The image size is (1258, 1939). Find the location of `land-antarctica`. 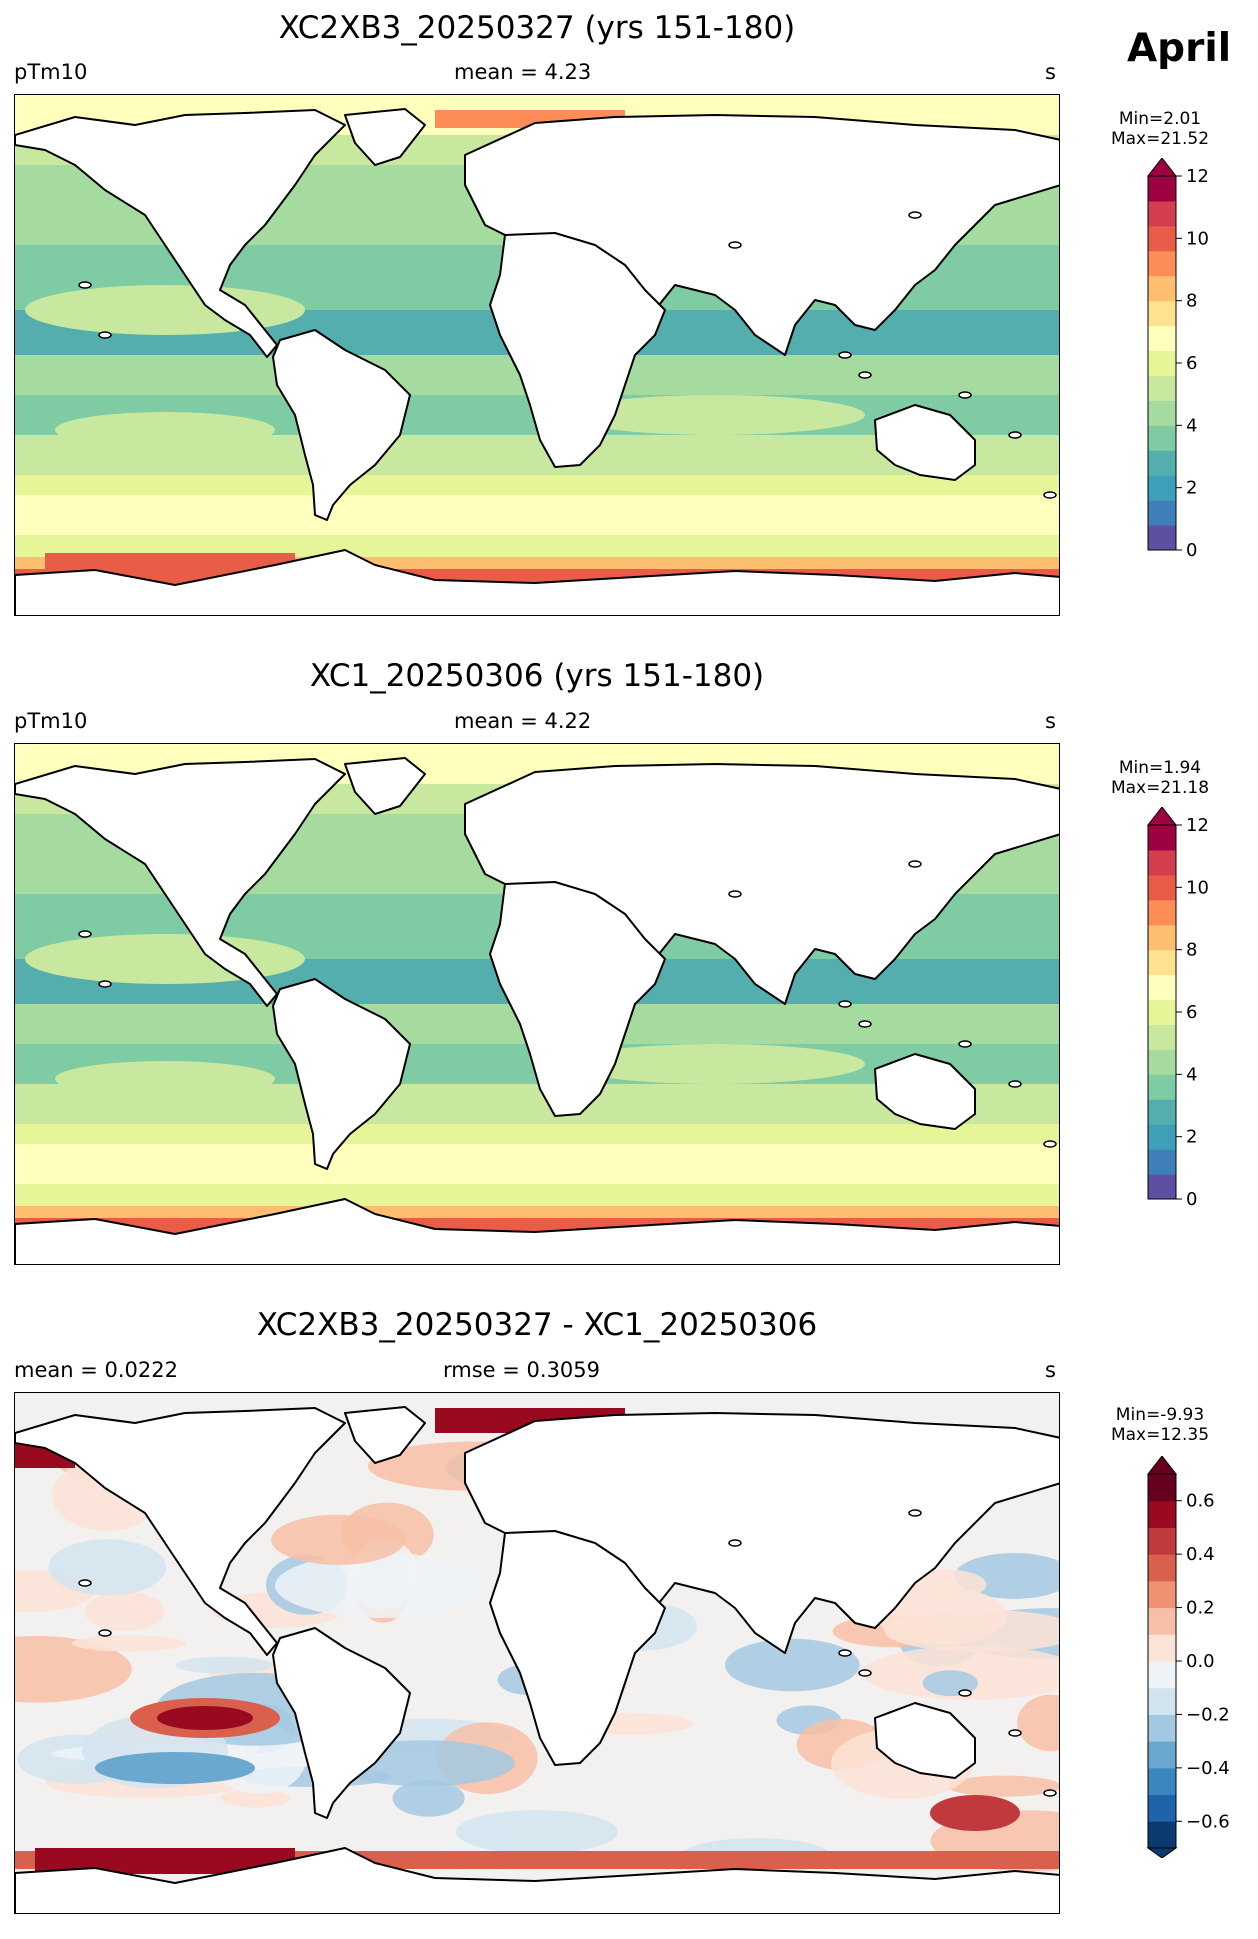

land-antarctica is located at coordinates (537, 1880).